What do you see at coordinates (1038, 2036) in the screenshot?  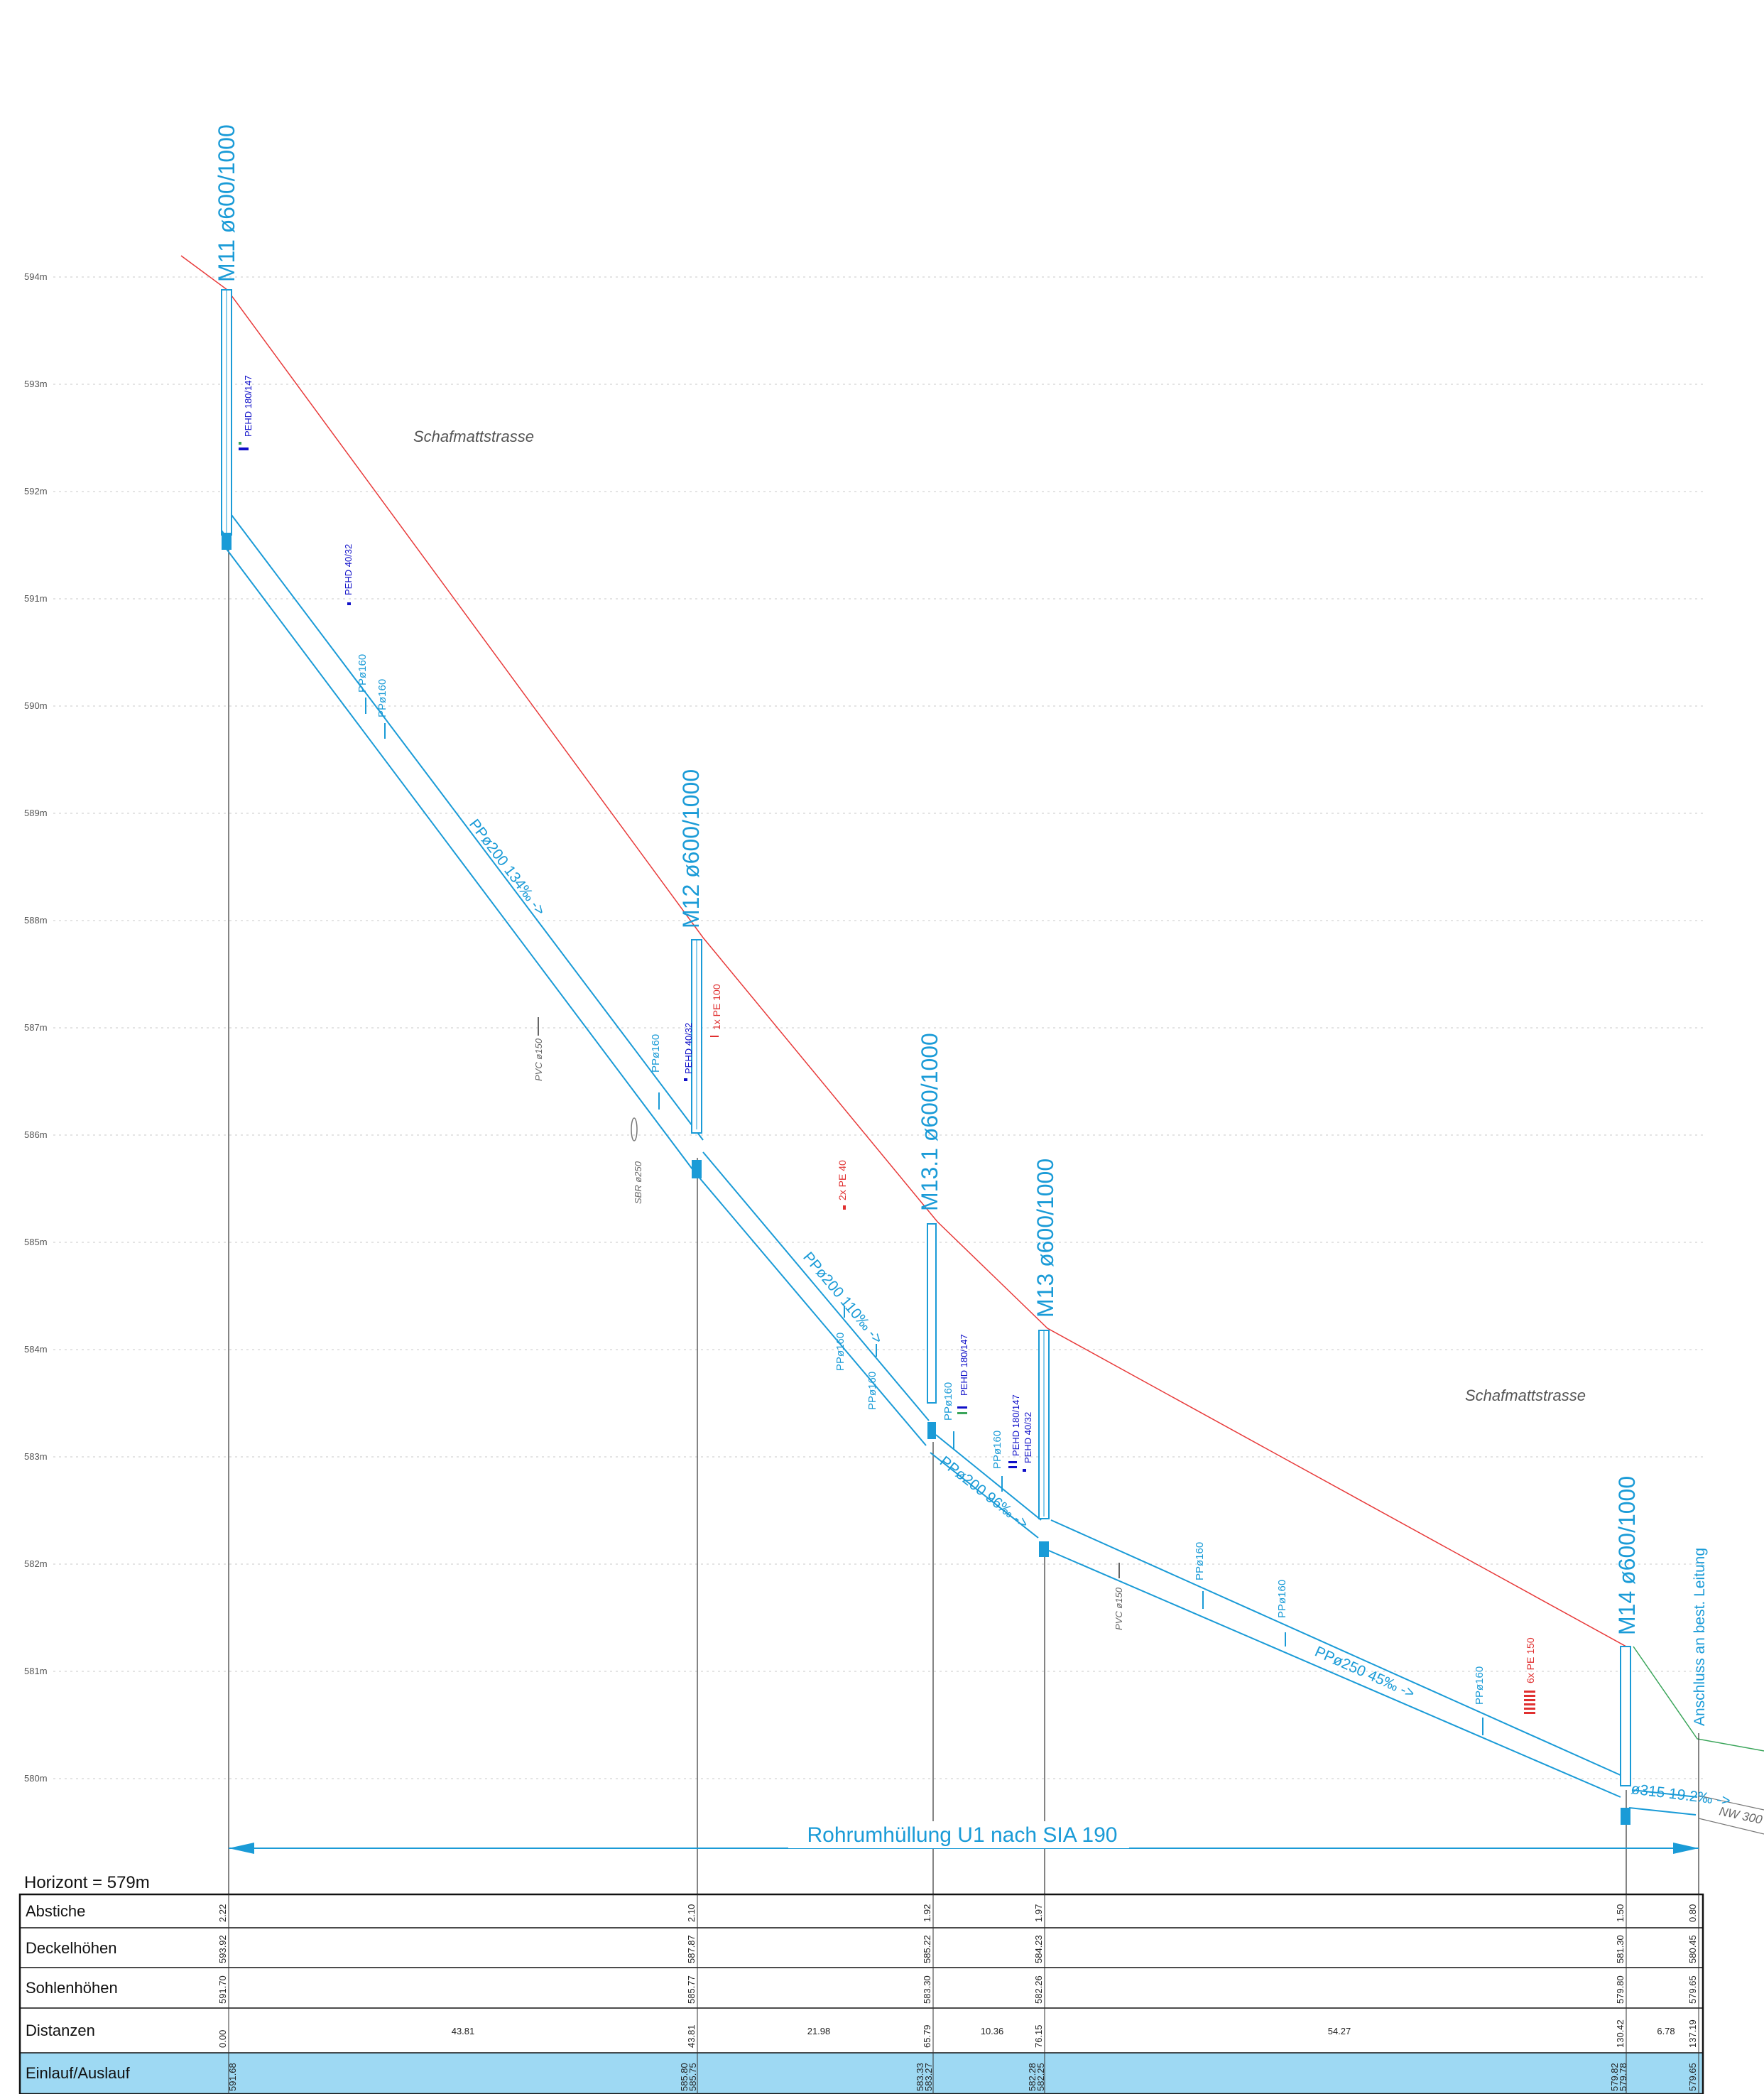 I see `station-value: 76.15` at bounding box center [1038, 2036].